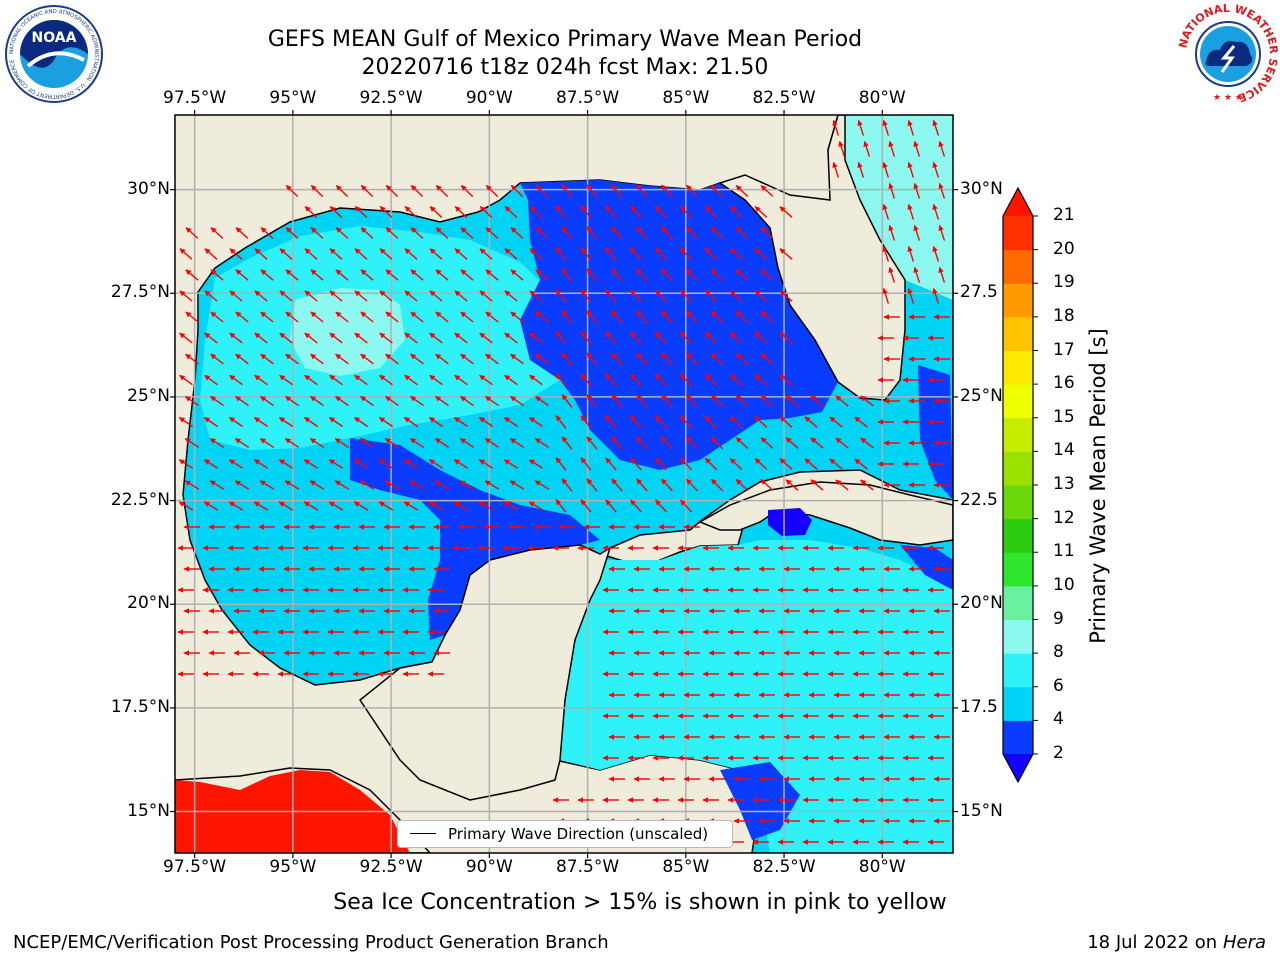  Describe the element at coordinates (489, 867) in the screenshot. I see `lon-tick-label-bottom: 90°W` at that location.